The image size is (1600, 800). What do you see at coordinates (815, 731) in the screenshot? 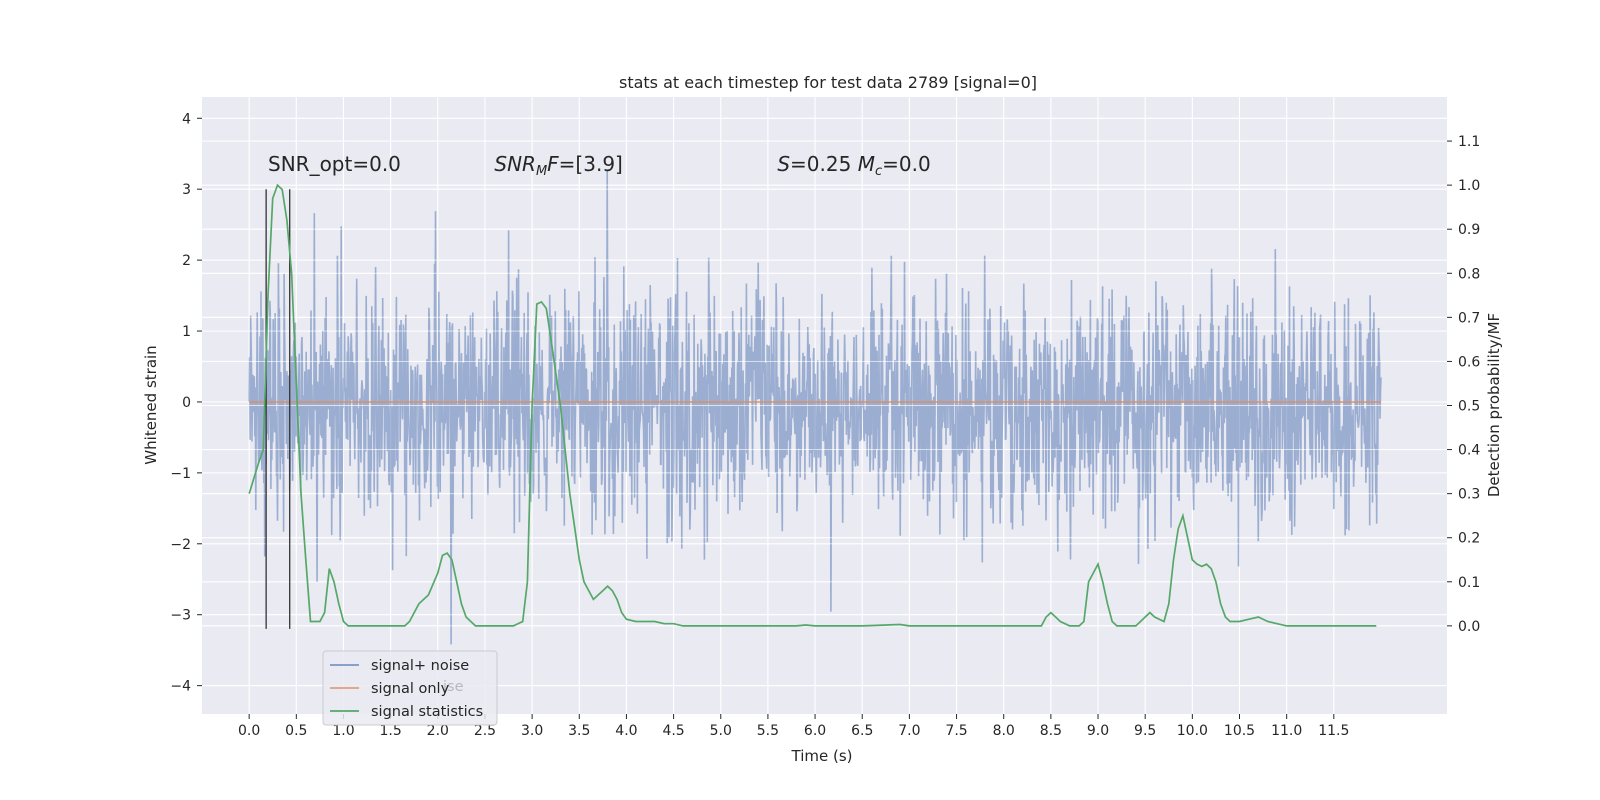
I see `x-tick-label: 6.0` at bounding box center [815, 731].